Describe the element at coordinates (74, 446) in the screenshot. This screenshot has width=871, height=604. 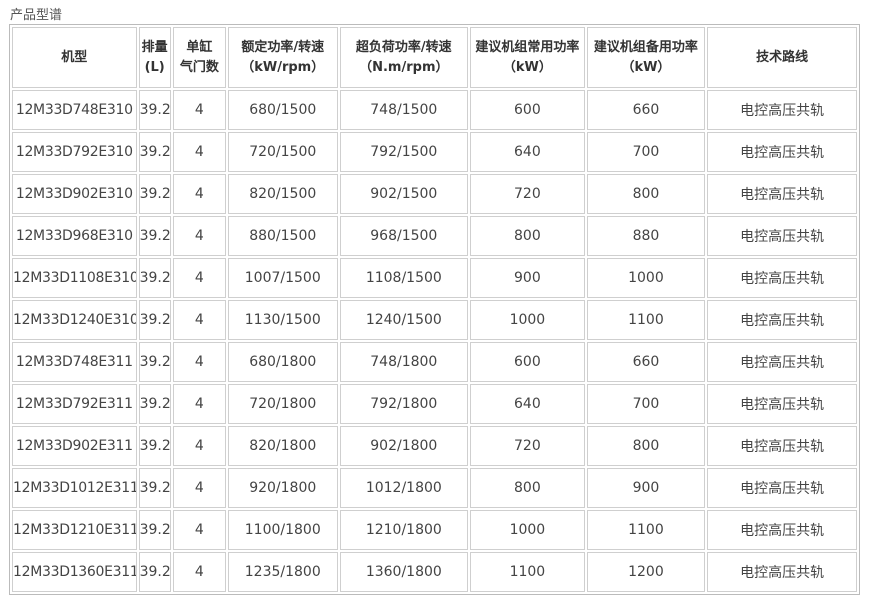
I see `cell-model: 12M33D902E311` at that location.